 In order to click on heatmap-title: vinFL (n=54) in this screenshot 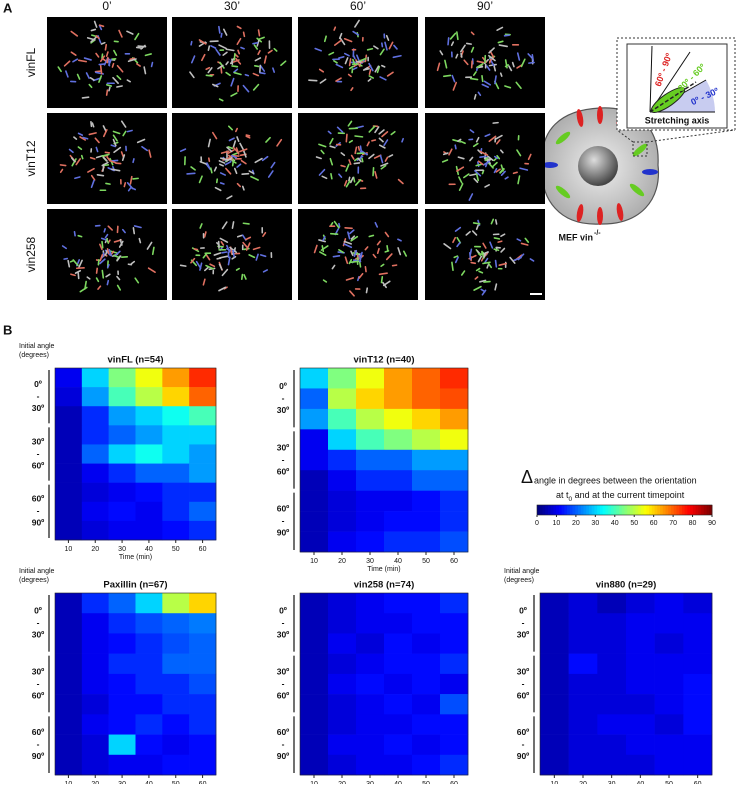, I will do `click(135, 360)`.